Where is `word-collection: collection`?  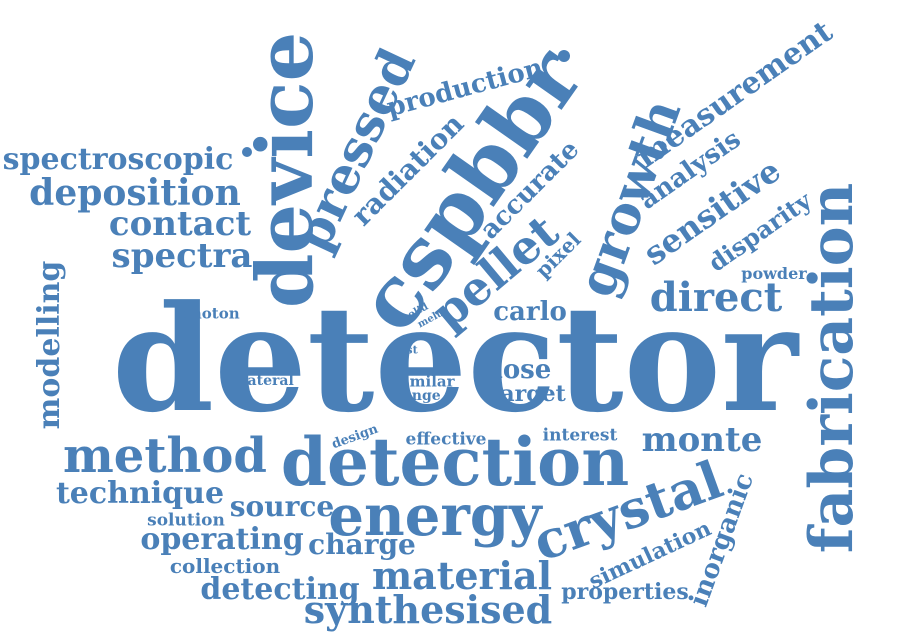
word-collection: collection is located at coordinates (225, 566).